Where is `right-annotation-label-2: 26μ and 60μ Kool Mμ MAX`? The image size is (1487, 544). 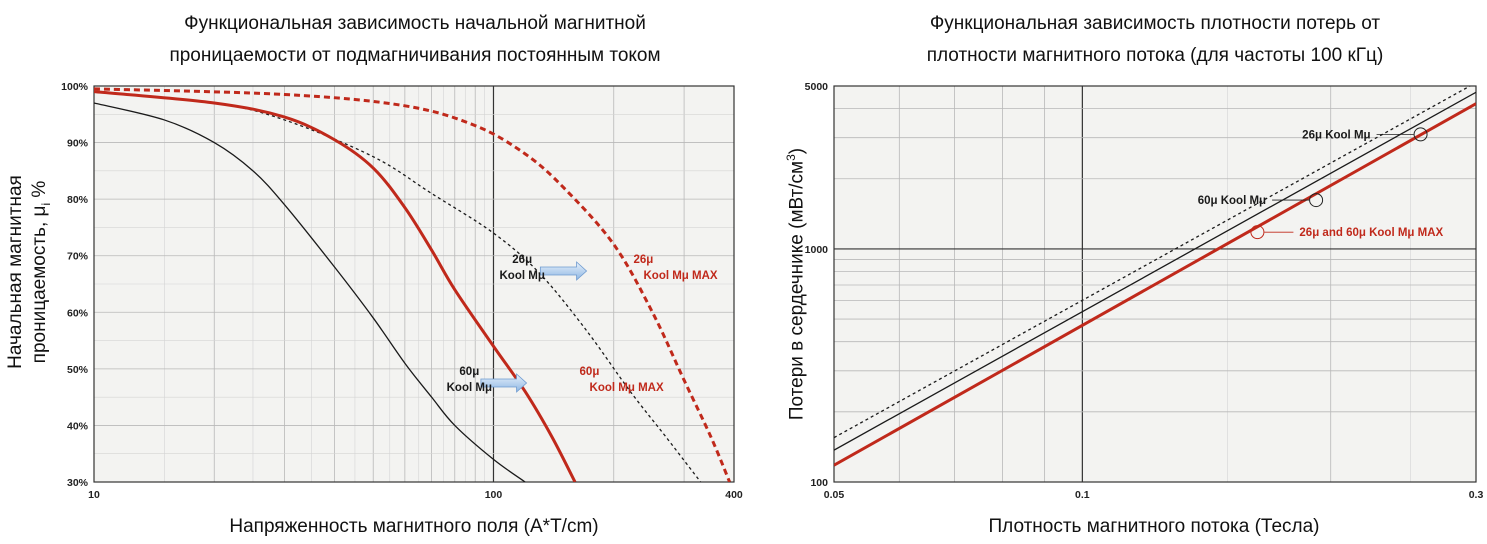
right-annotation-label-2: 26μ and 60μ Kool Mμ MAX is located at coordinates (1371, 233).